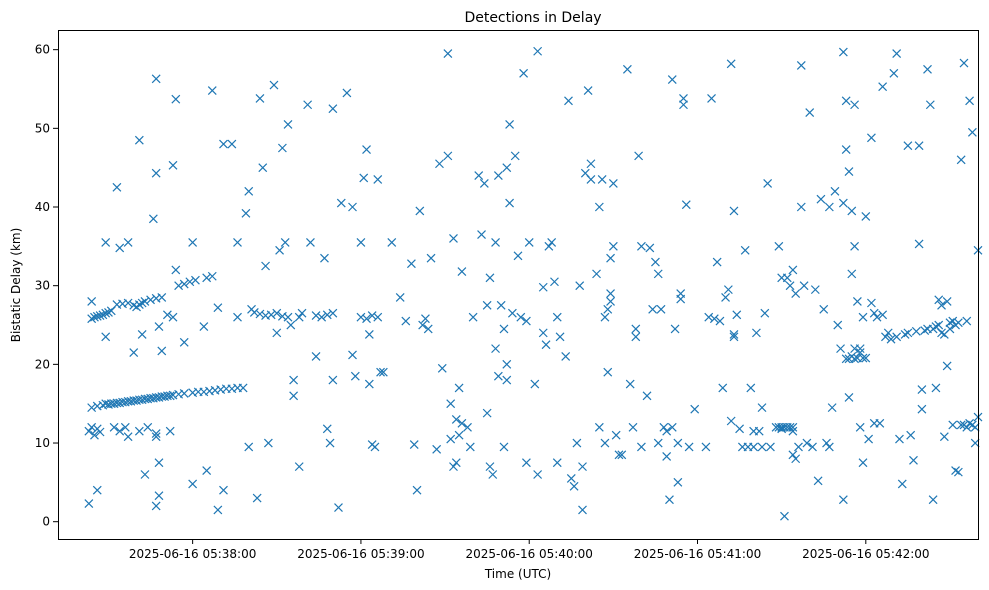 This screenshot has height=590, width=989. Describe the element at coordinates (42, 364) in the screenshot. I see `y-tick-label: 20` at that location.